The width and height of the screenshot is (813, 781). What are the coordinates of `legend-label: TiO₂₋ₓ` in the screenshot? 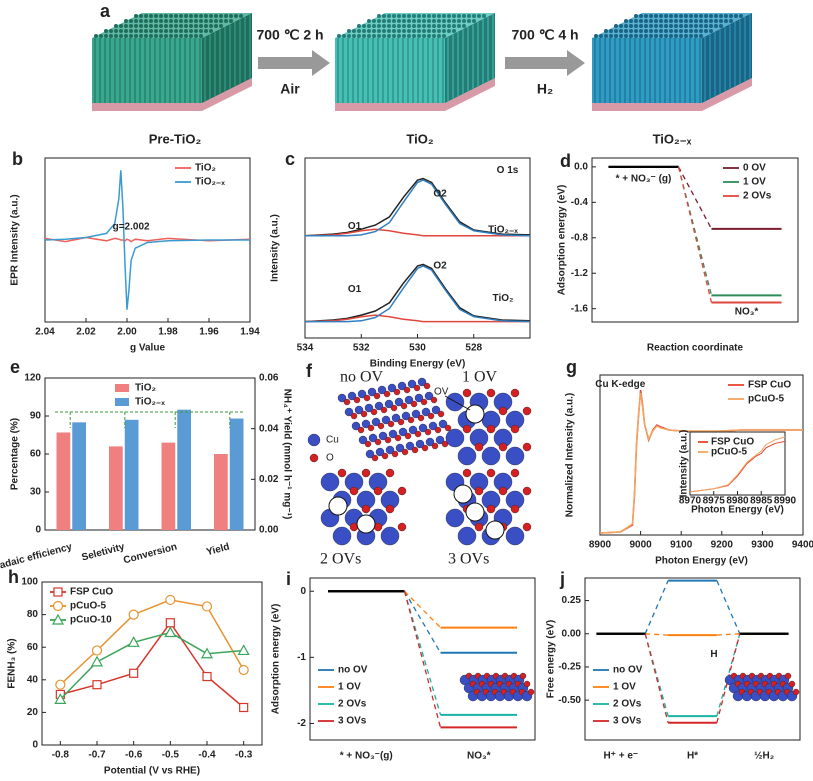 It's located at (210, 182).